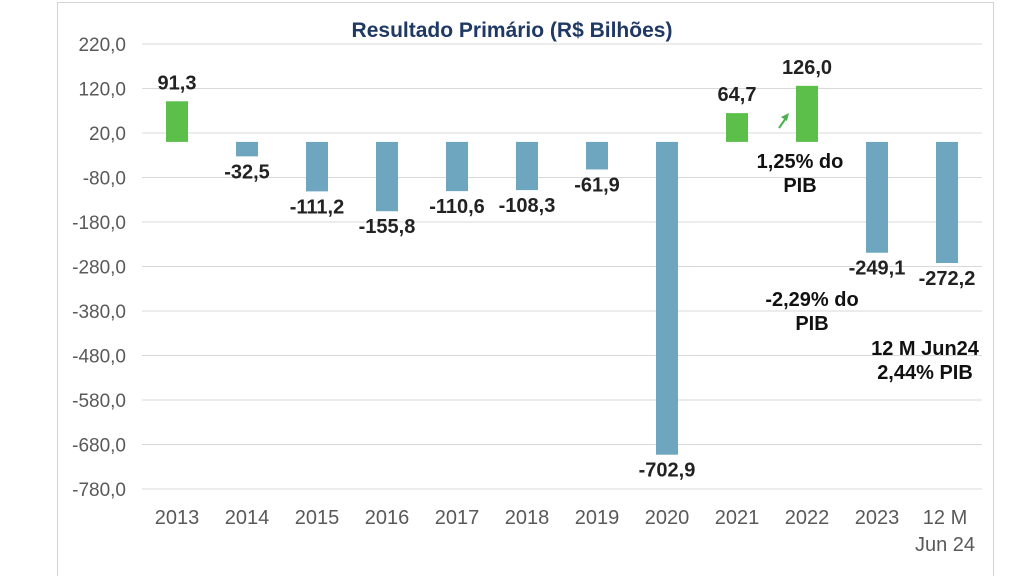  What do you see at coordinates (387, 518) in the screenshot?
I see `x-tick-label: 2016` at bounding box center [387, 518].